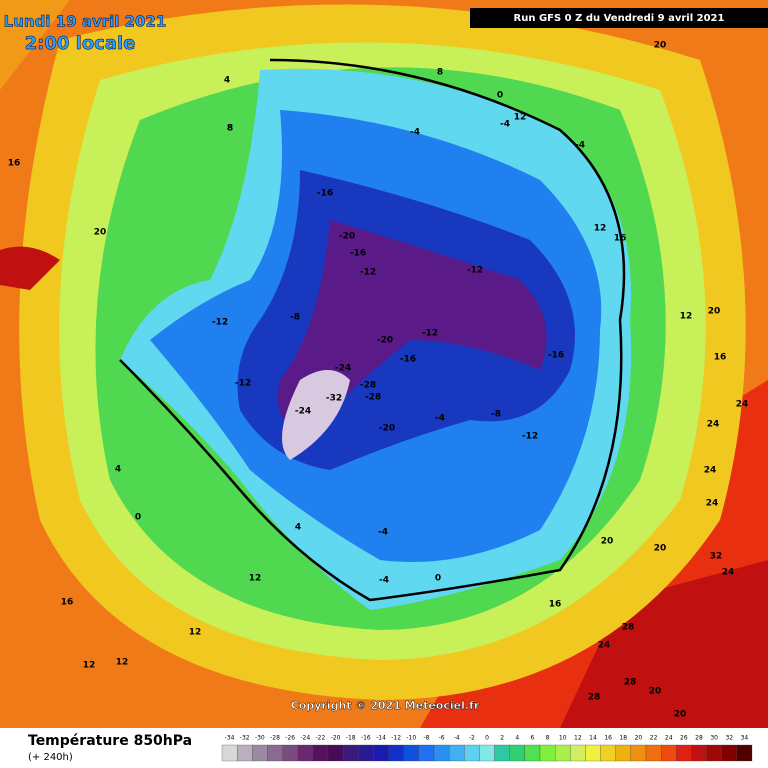 The height and width of the screenshot is (768, 768). Describe the element at coordinates (110, 741) in the screenshot. I see `field-title: Température 850hPa` at that location.